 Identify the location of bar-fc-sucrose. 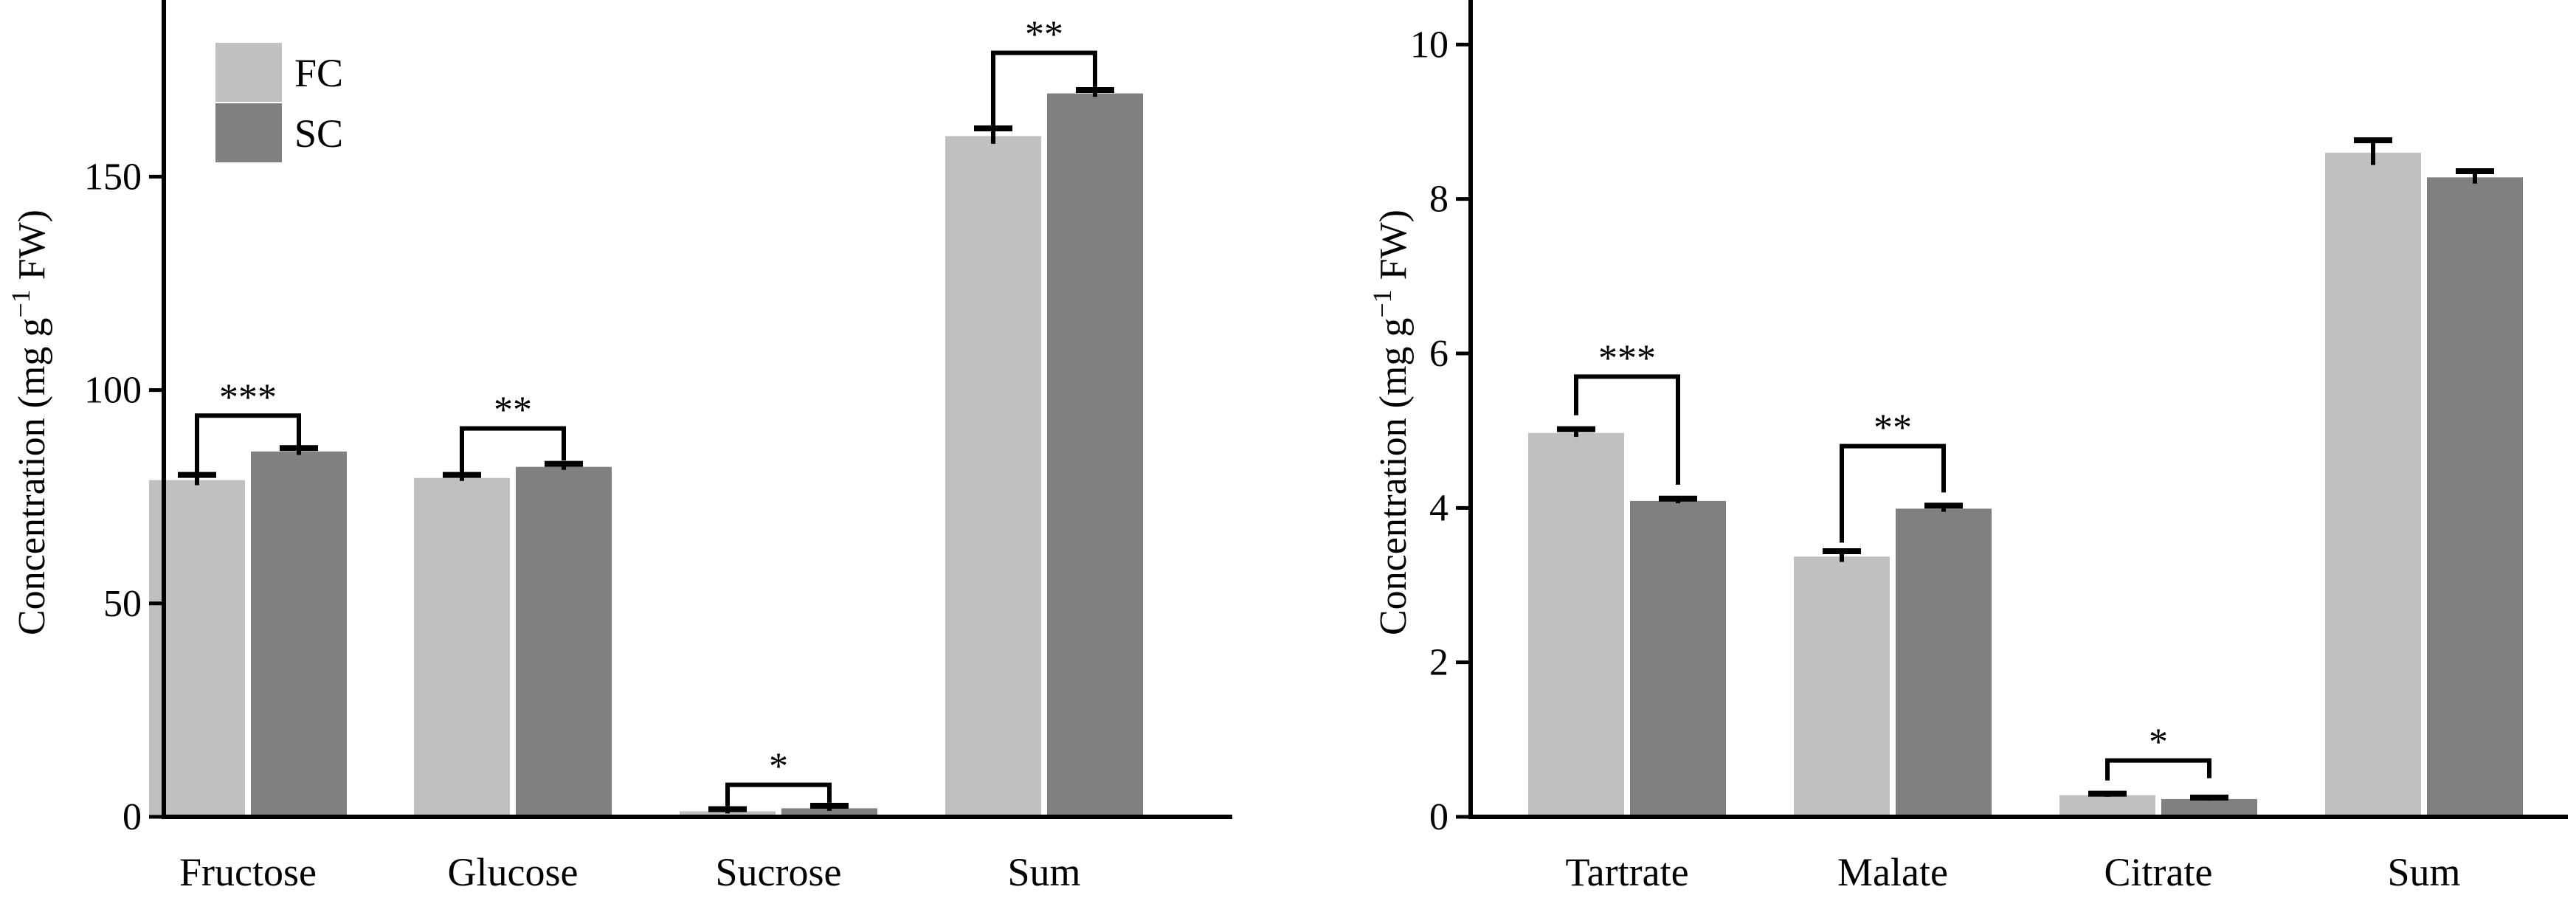
(728, 814).